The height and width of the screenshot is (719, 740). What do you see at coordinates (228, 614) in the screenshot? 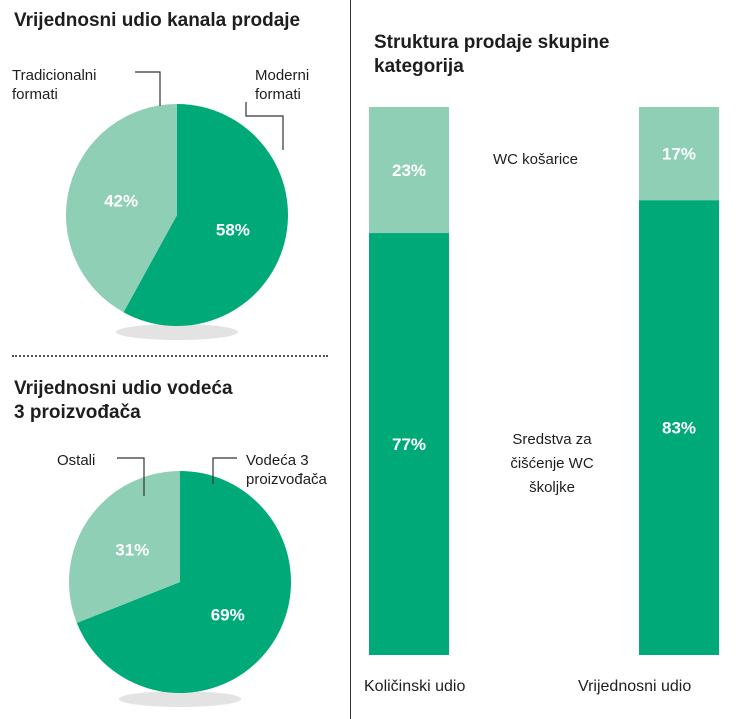
I see `pie2-slice-1-label: 69%` at bounding box center [228, 614].